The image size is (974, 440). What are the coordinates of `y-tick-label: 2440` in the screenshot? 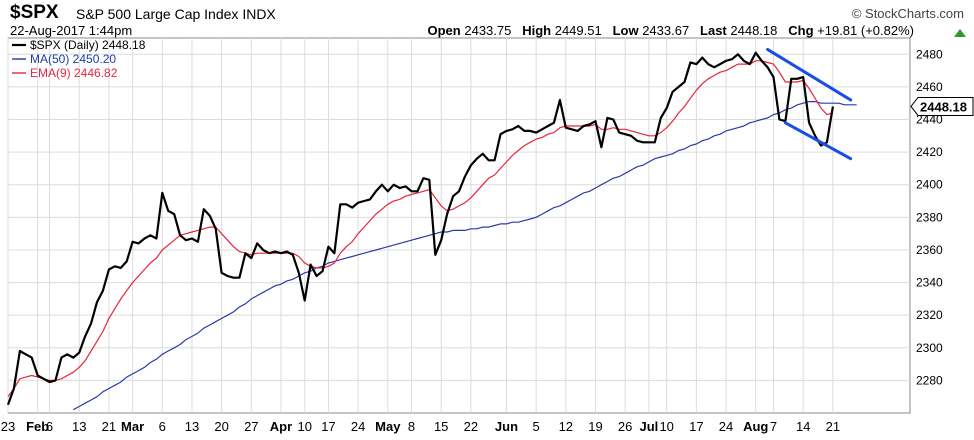 It's located at (929, 120).